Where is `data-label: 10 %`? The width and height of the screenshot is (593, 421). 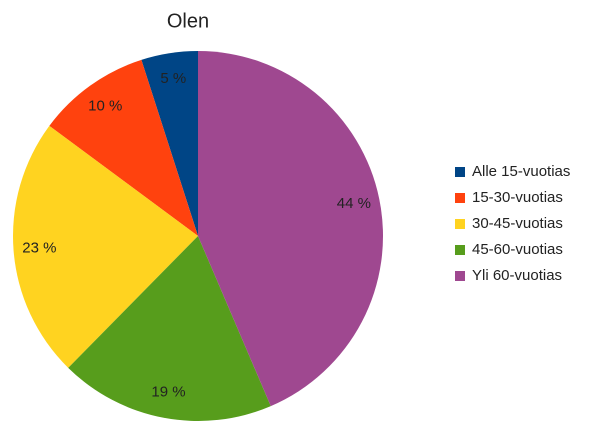
data-label: 10 % is located at coordinates (105, 106).